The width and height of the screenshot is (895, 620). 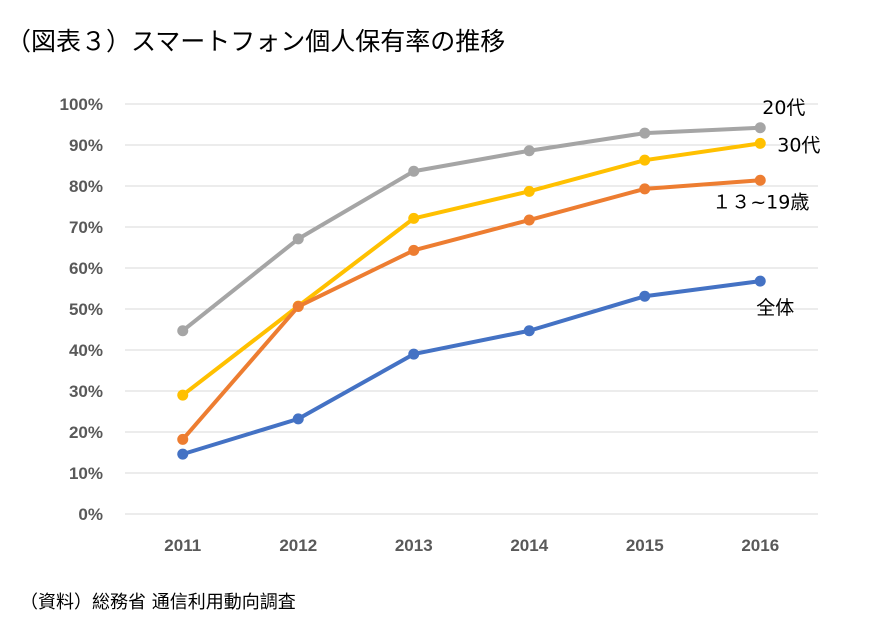 I want to click on chart-title: （図表３）スマートフォン個人保有率の推移, so click(x=256, y=41).